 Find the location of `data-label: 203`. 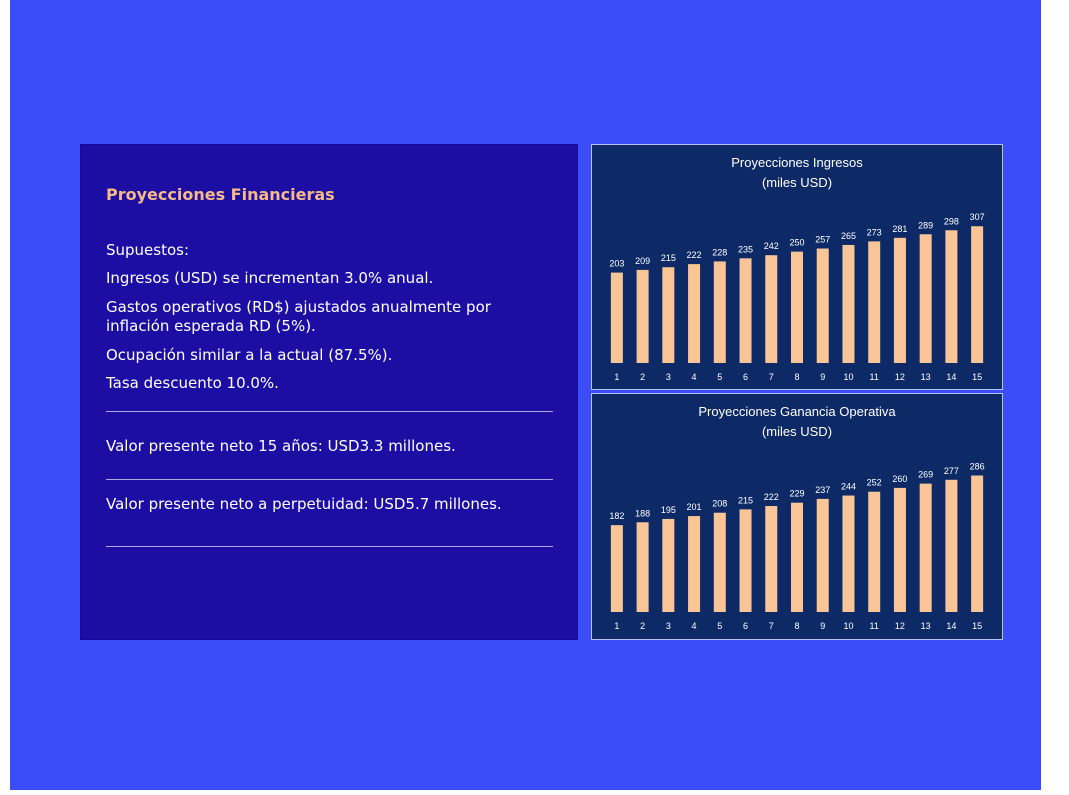

data-label: 203 is located at coordinates (616, 264).